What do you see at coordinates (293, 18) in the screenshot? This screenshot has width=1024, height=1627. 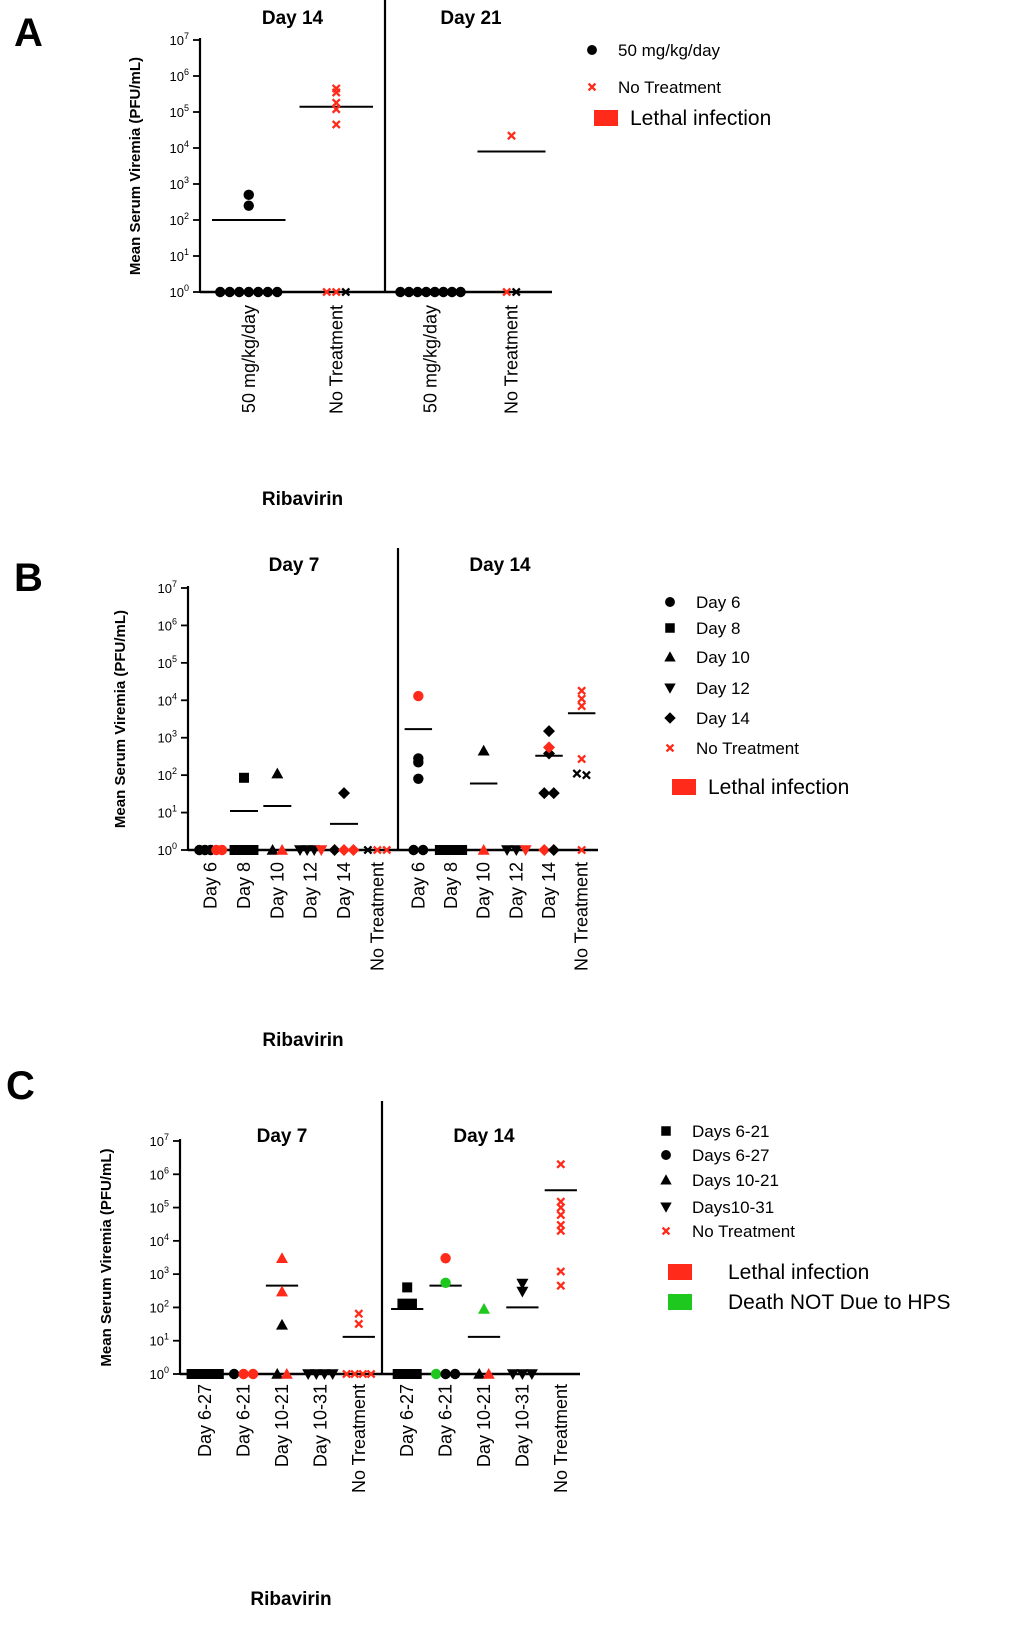 I see `group-title: Day 14` at bounding box center [293, 18].